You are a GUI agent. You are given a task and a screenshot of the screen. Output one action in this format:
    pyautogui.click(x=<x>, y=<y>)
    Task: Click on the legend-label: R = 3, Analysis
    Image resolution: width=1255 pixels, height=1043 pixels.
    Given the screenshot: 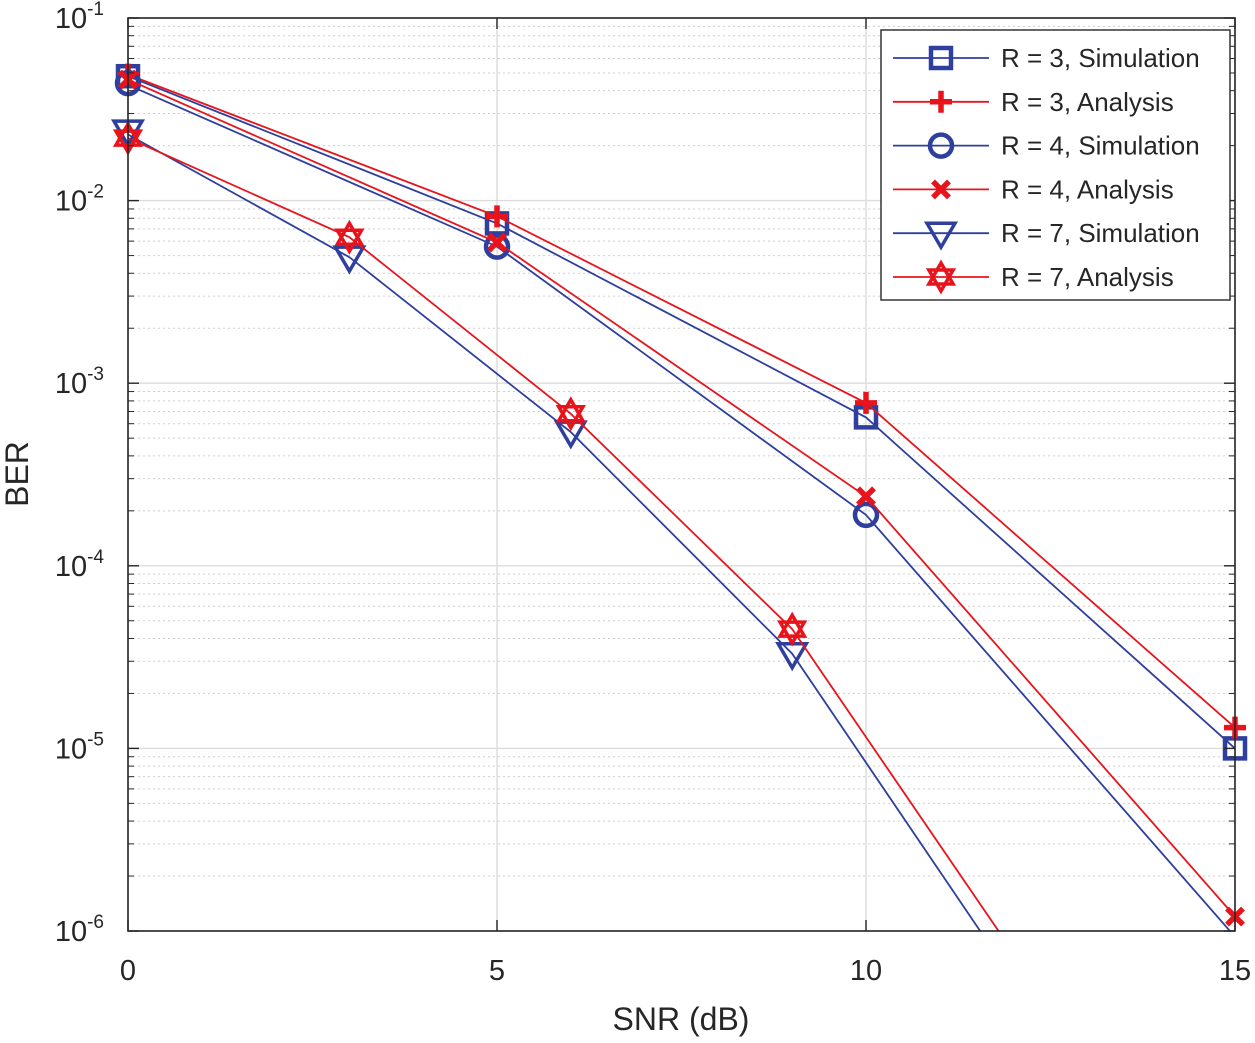 What is the action you would take?
    pyautogui.click(x=1087, y=102)
    